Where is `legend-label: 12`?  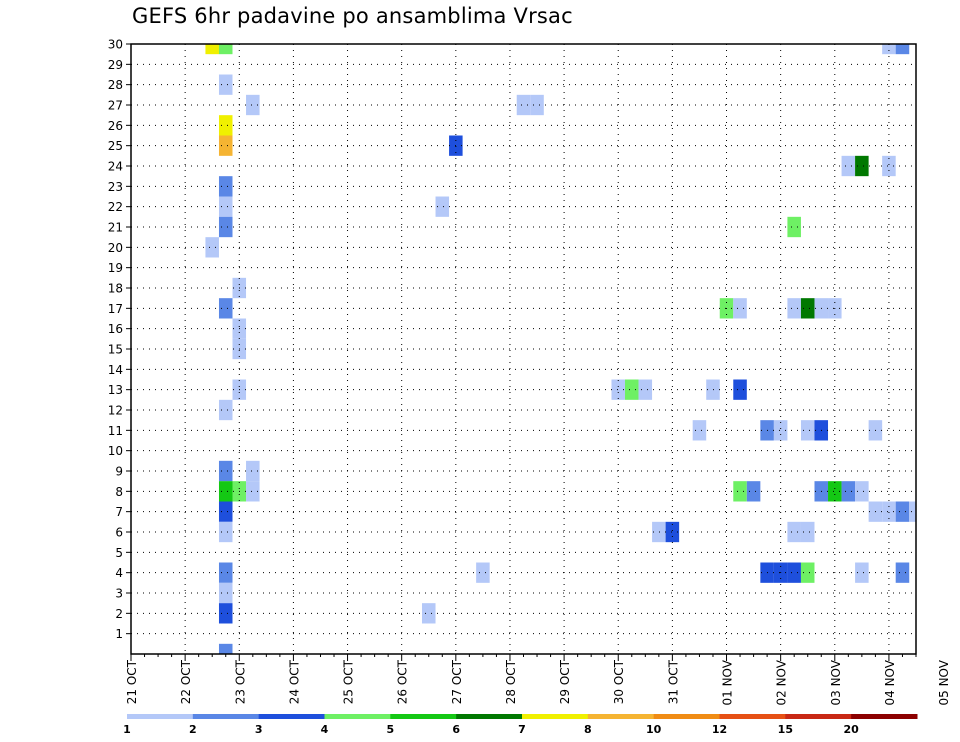
legend-label: 12 is located at coordinates (719, 729).